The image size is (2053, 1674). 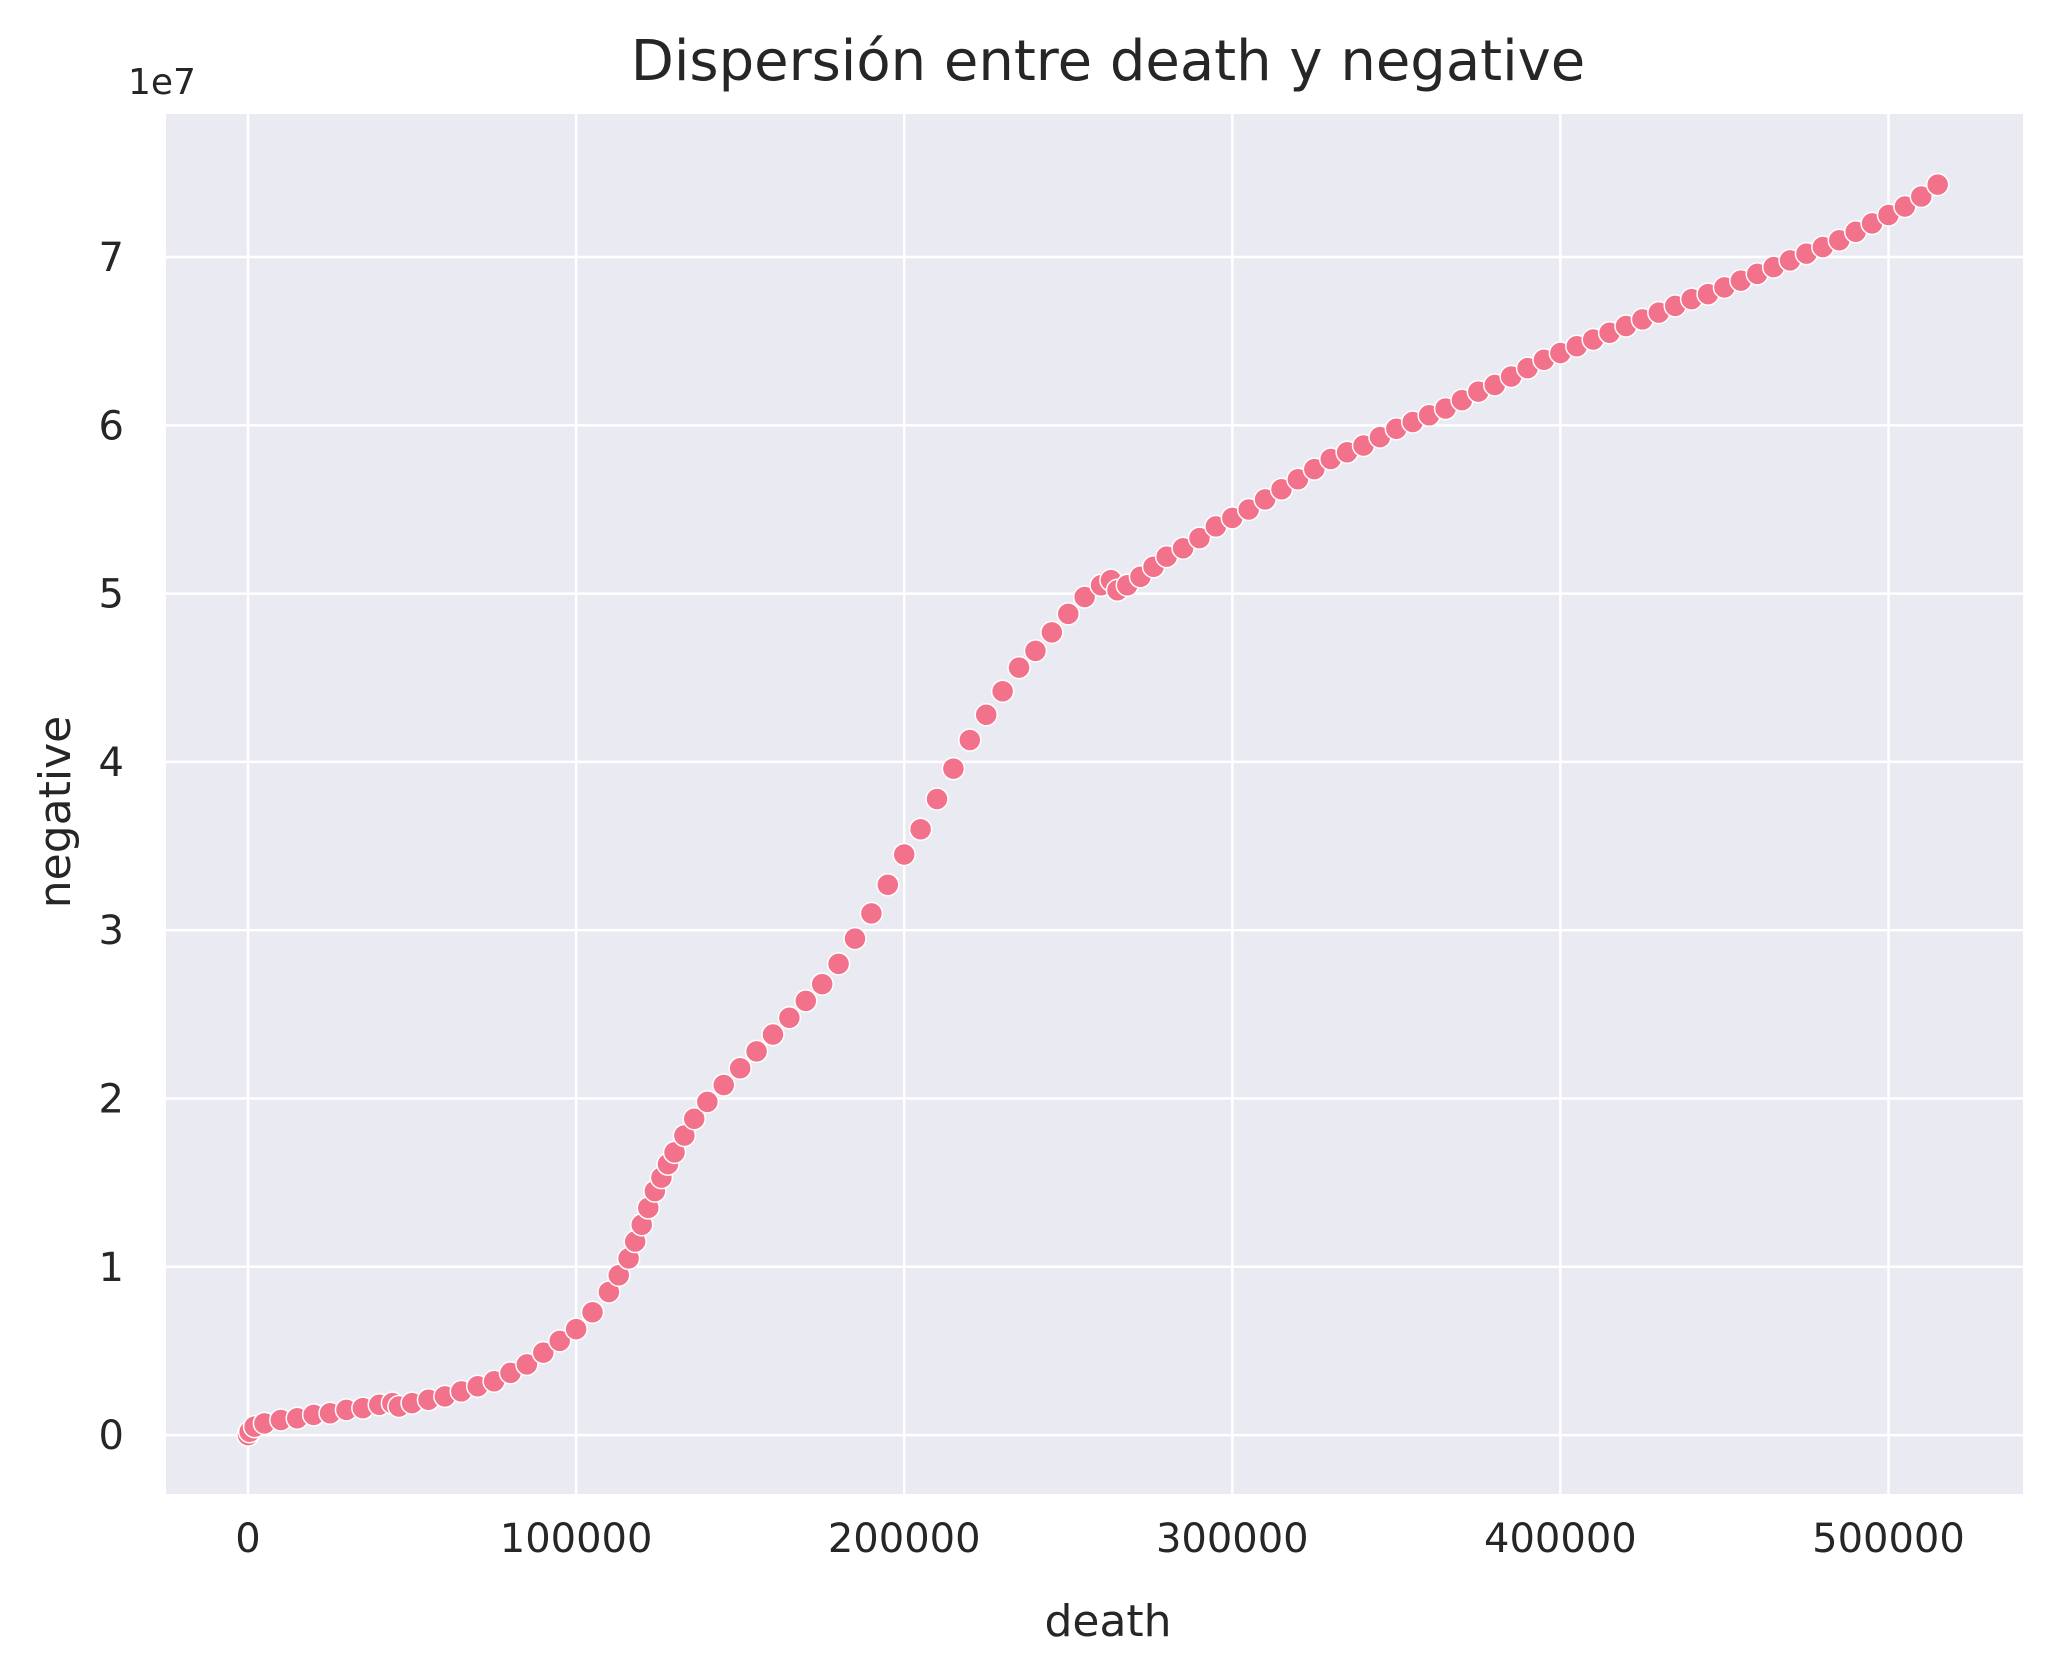 I want to click on x-tick-label: 500000, so click(x=1888, y=1539).